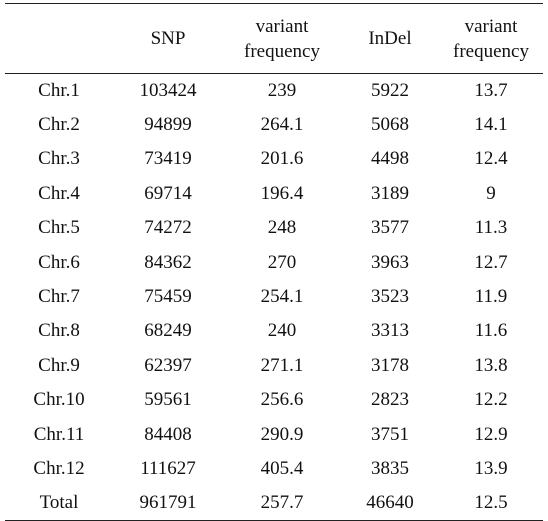 The image size is (548, 521). What do you see at coordinates (168, 503) in the screenshot?
I see `snp-count-cell: 961791` at bounding box center [168, 503].